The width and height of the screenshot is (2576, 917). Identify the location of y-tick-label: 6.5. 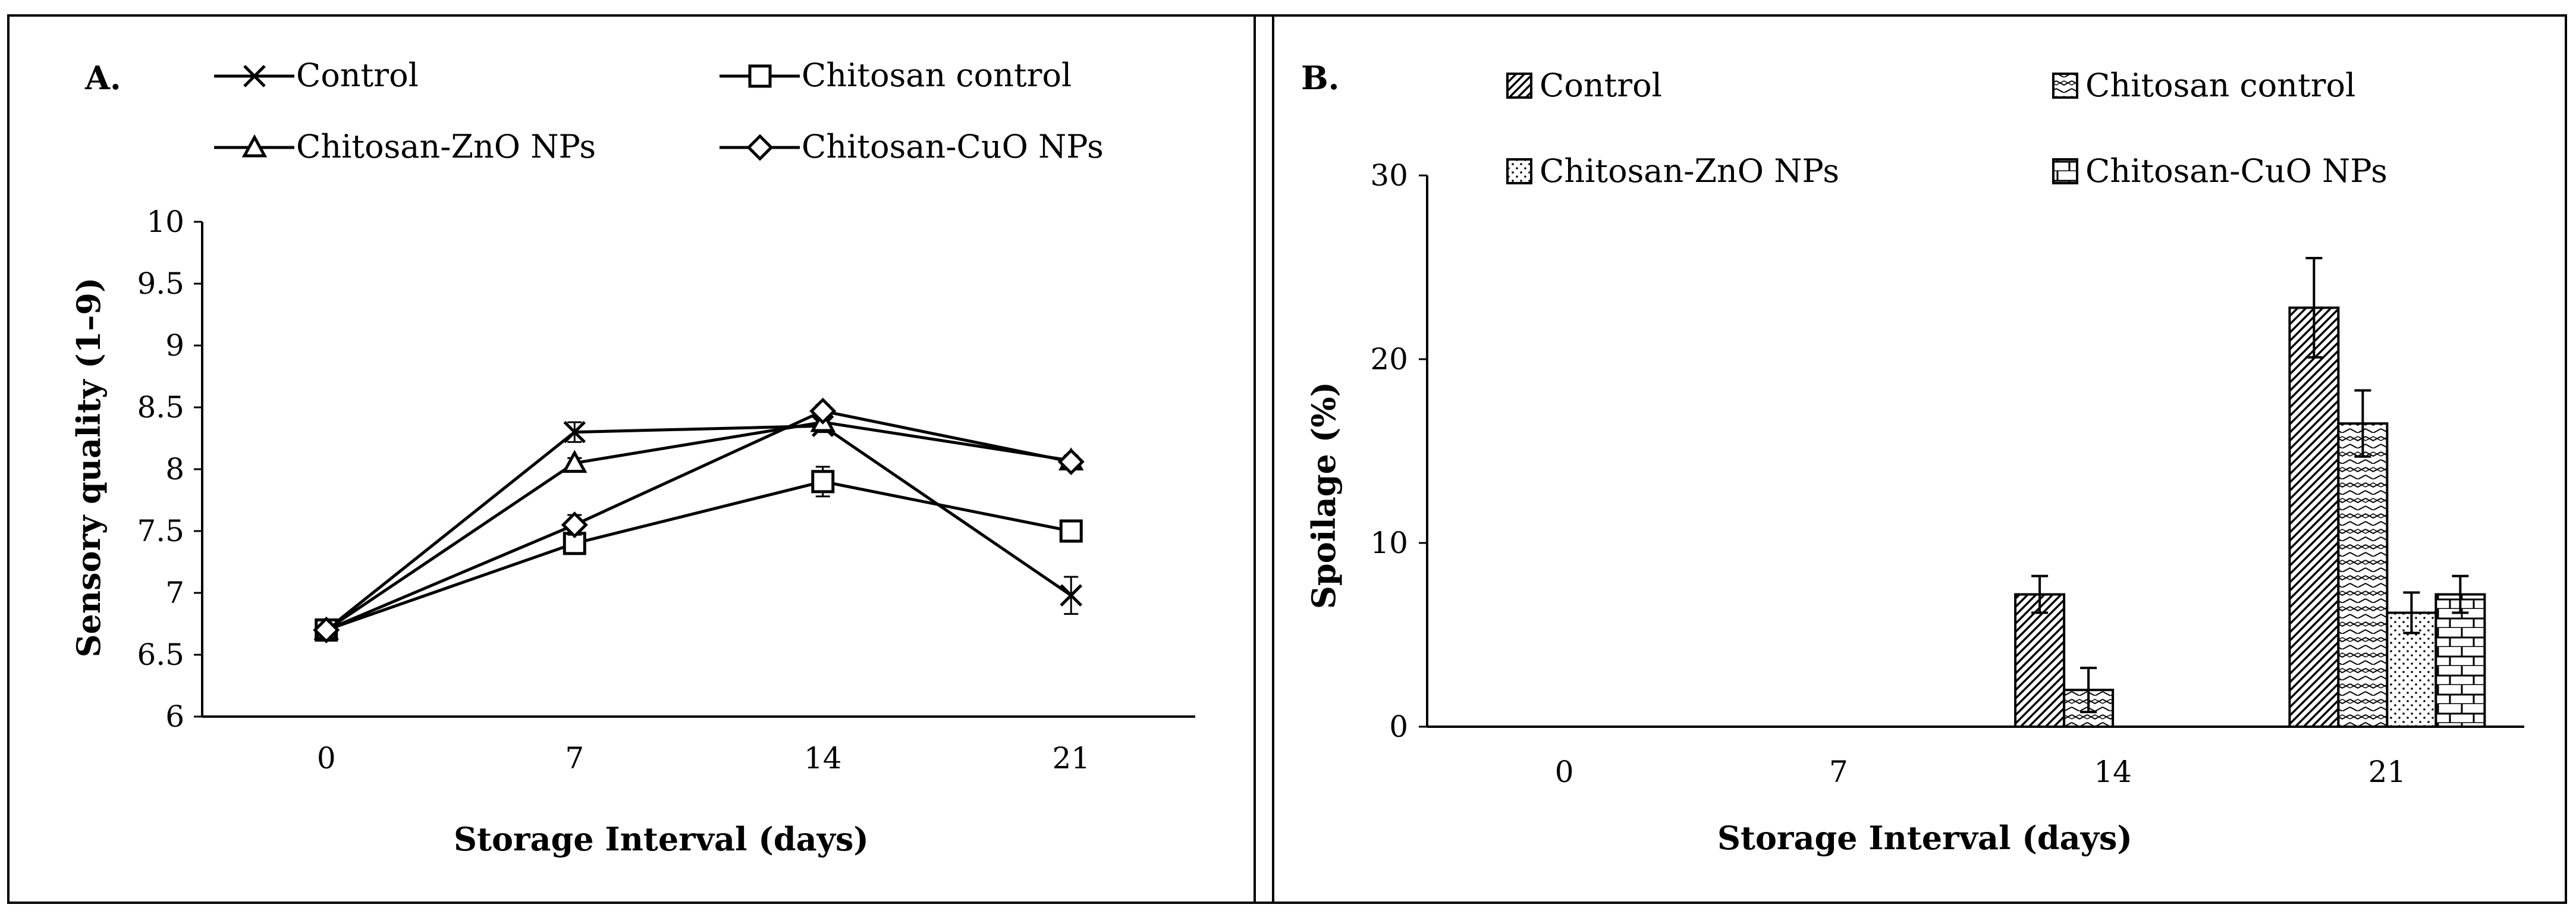
(160, 655).